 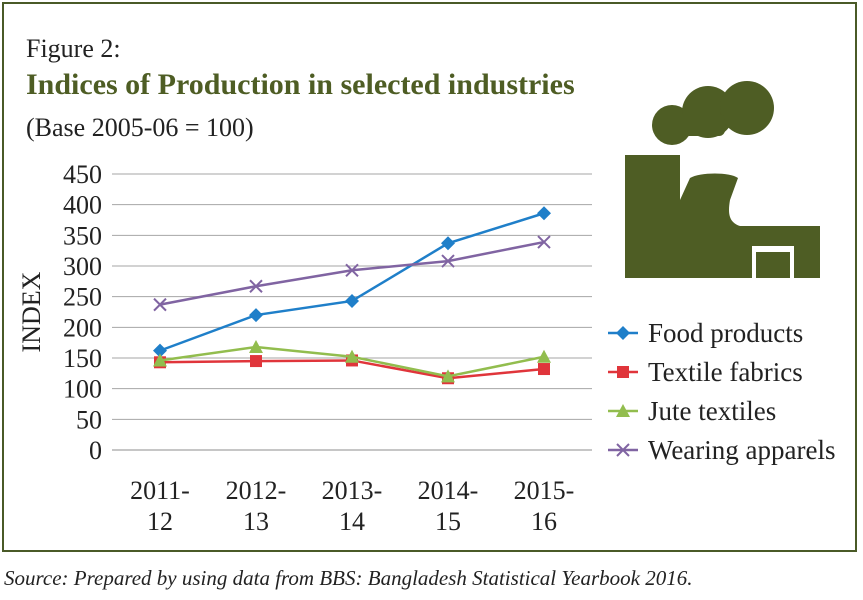 What do you see at coordinates (256, 490) in the screenshot?
I see `x-tick-label: 2012-` at bounding box center [256, 490].